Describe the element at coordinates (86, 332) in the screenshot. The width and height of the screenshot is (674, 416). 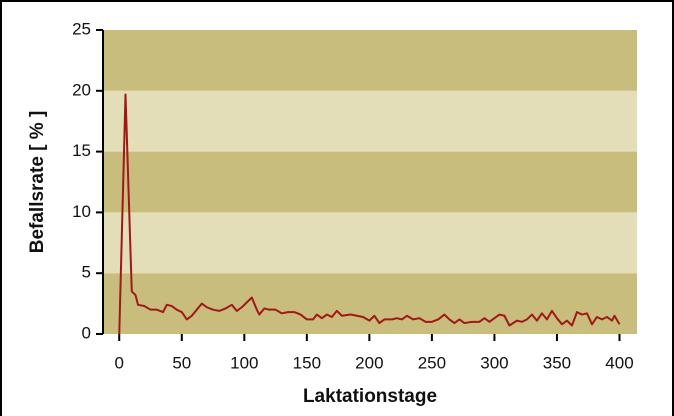
I see `y-tick-label: 0` at that location.